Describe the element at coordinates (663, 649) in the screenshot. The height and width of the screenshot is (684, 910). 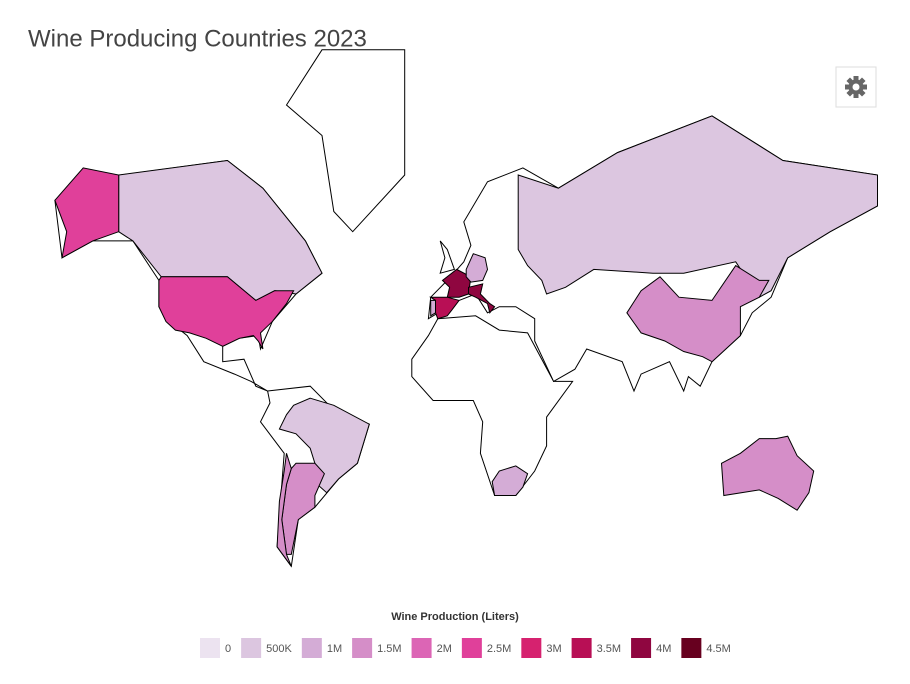
I see `legend-label: 4M` at that location.